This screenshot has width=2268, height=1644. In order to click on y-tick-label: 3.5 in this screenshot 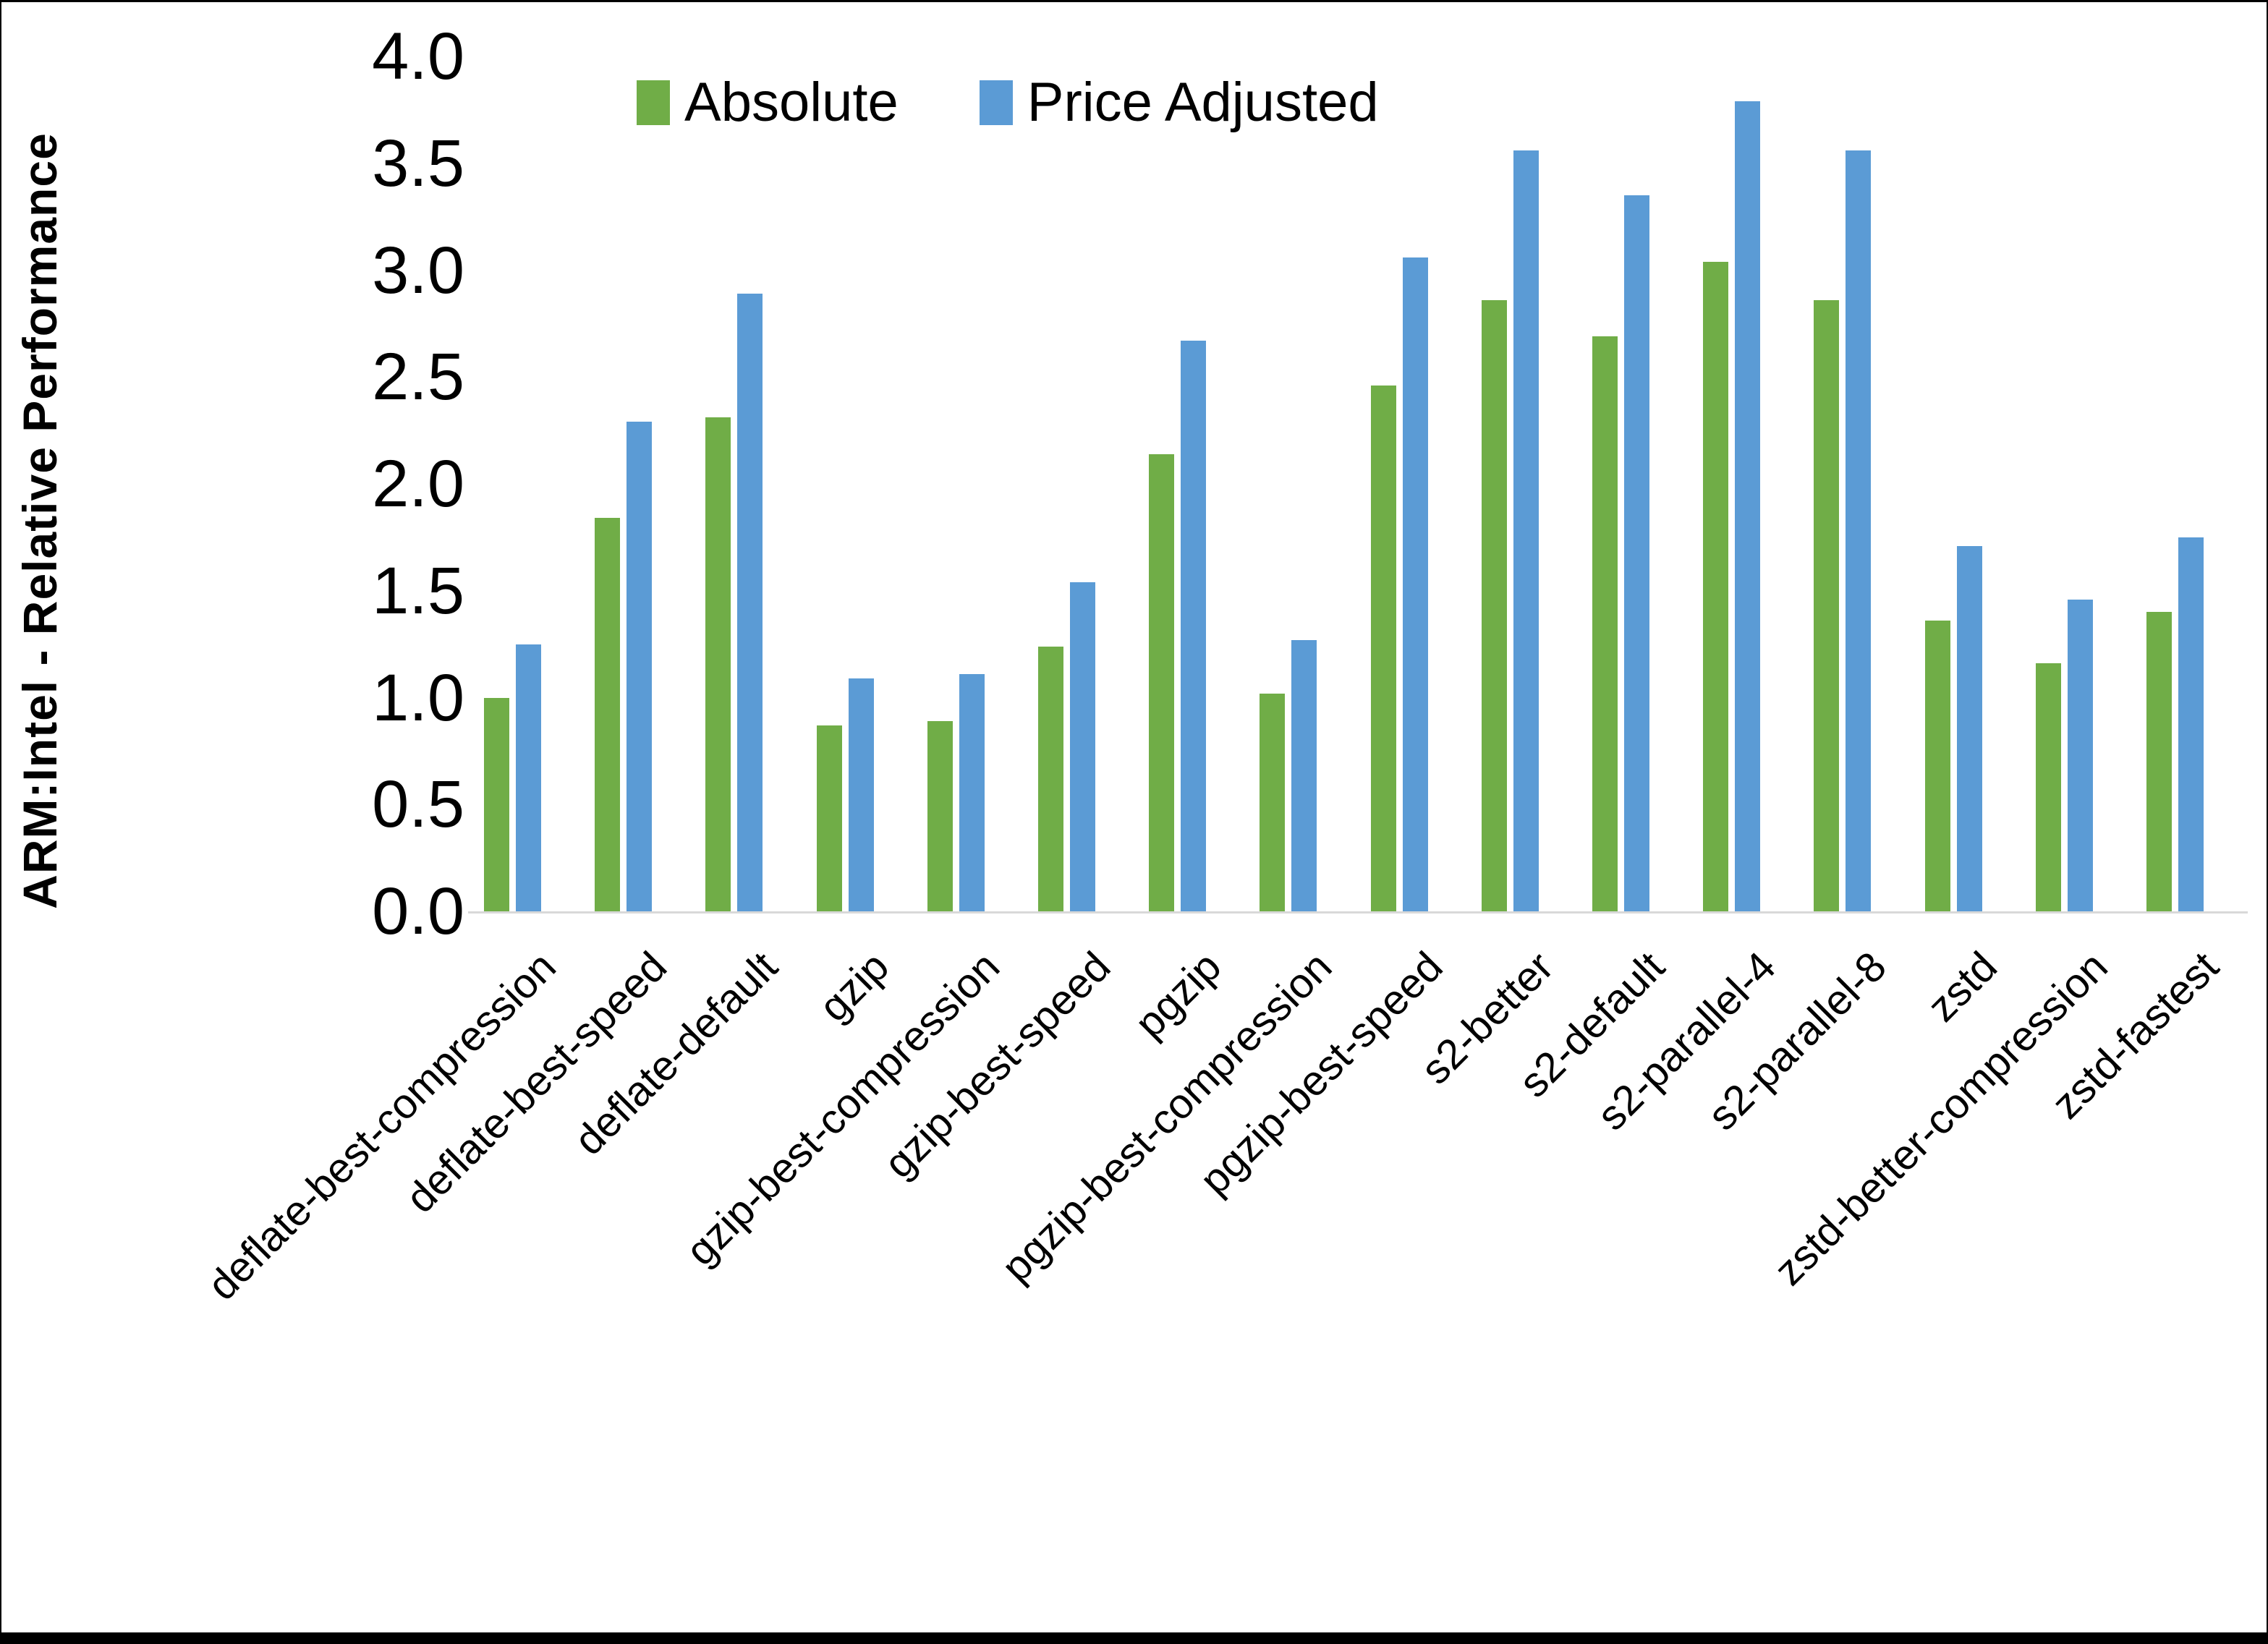, I will do `click(418, 163)`.